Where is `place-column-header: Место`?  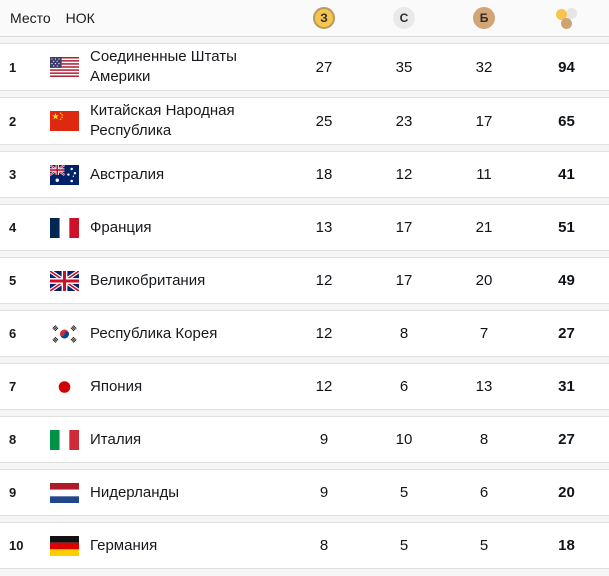
place-column-header: Место is located at coordinates (30, 18).